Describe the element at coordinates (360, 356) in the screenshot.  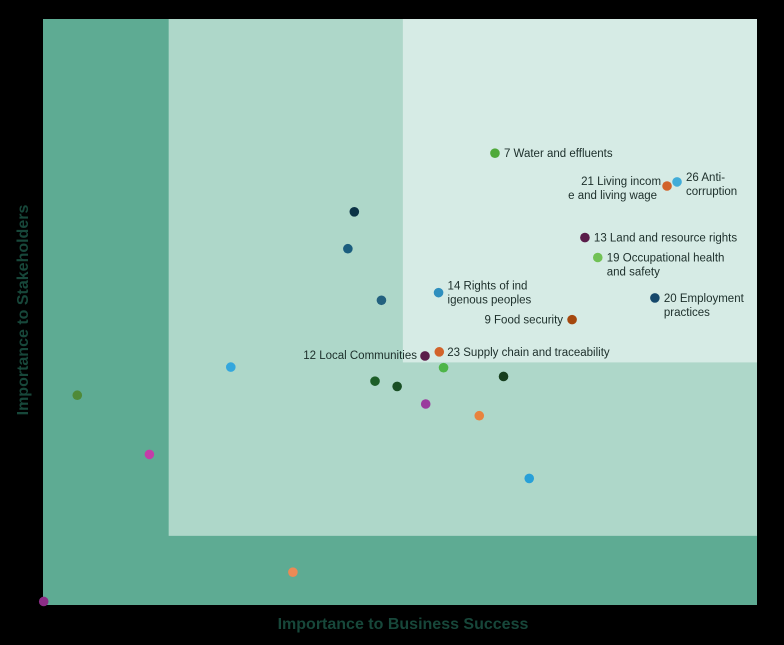
I see `point-label-9: 12 Local Communities` at that location.